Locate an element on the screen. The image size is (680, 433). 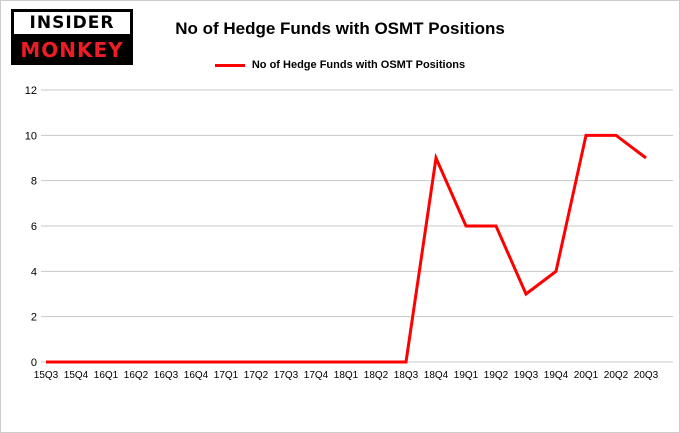
x-tick-label: 19Q1 is located at coordinates (466, 375).